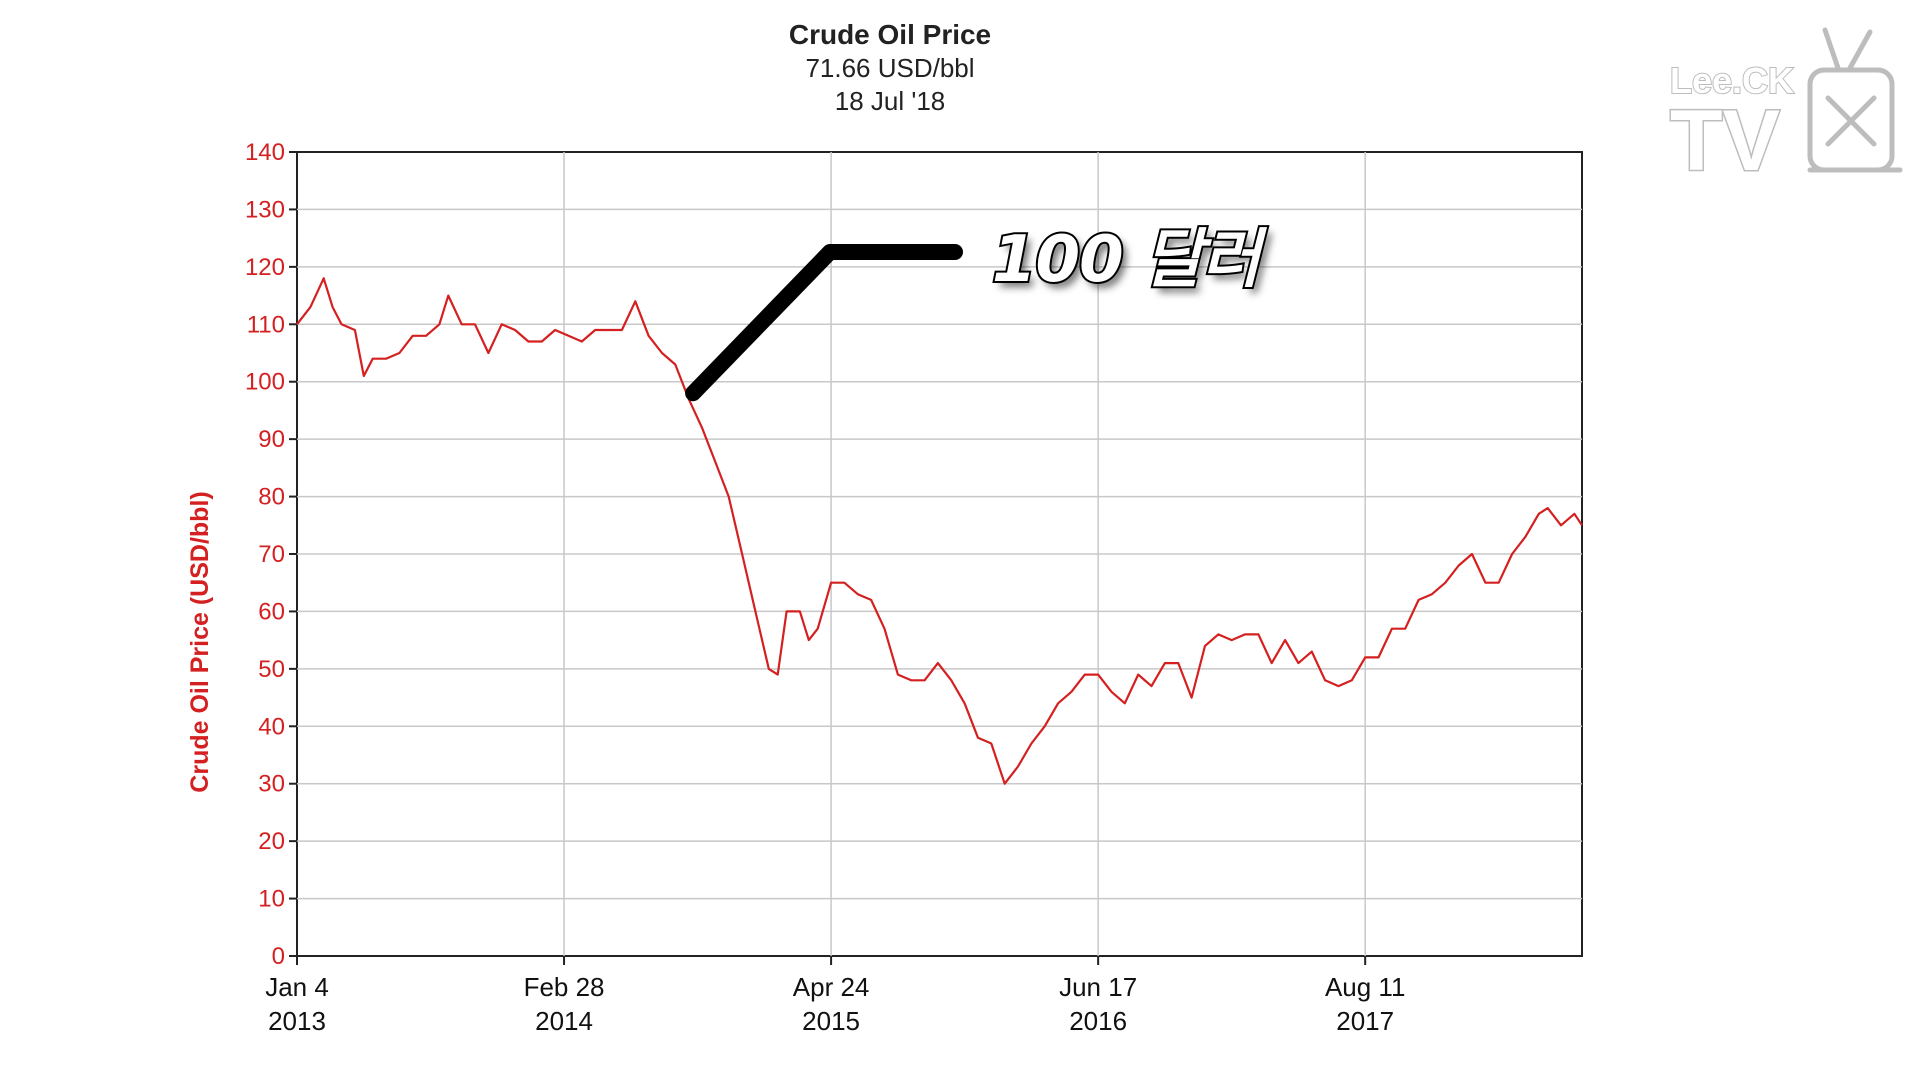 The image size is (1920, 1080). What do you see at coordinates (200, 641) in the screenshot?
I see `y-axis-label: Crude Oil Price (USD/bbl)` at bounding box center [200, 641].